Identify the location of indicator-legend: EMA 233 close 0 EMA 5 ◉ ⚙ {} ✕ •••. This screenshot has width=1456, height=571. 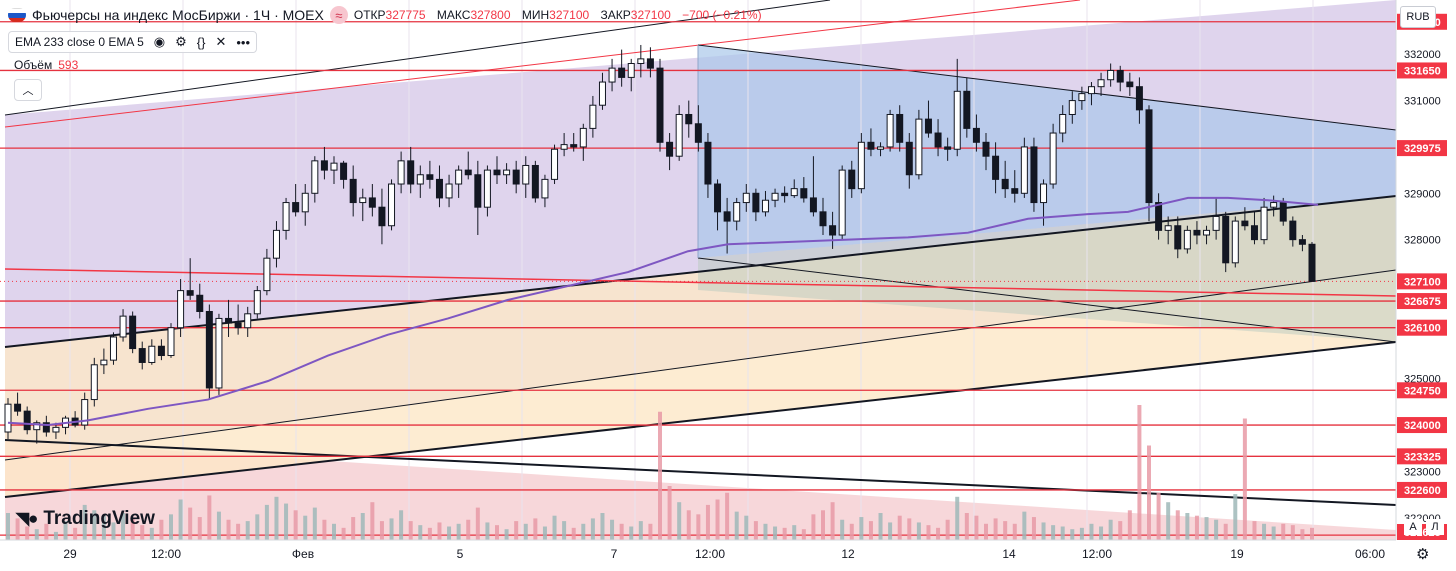
(132, 42).